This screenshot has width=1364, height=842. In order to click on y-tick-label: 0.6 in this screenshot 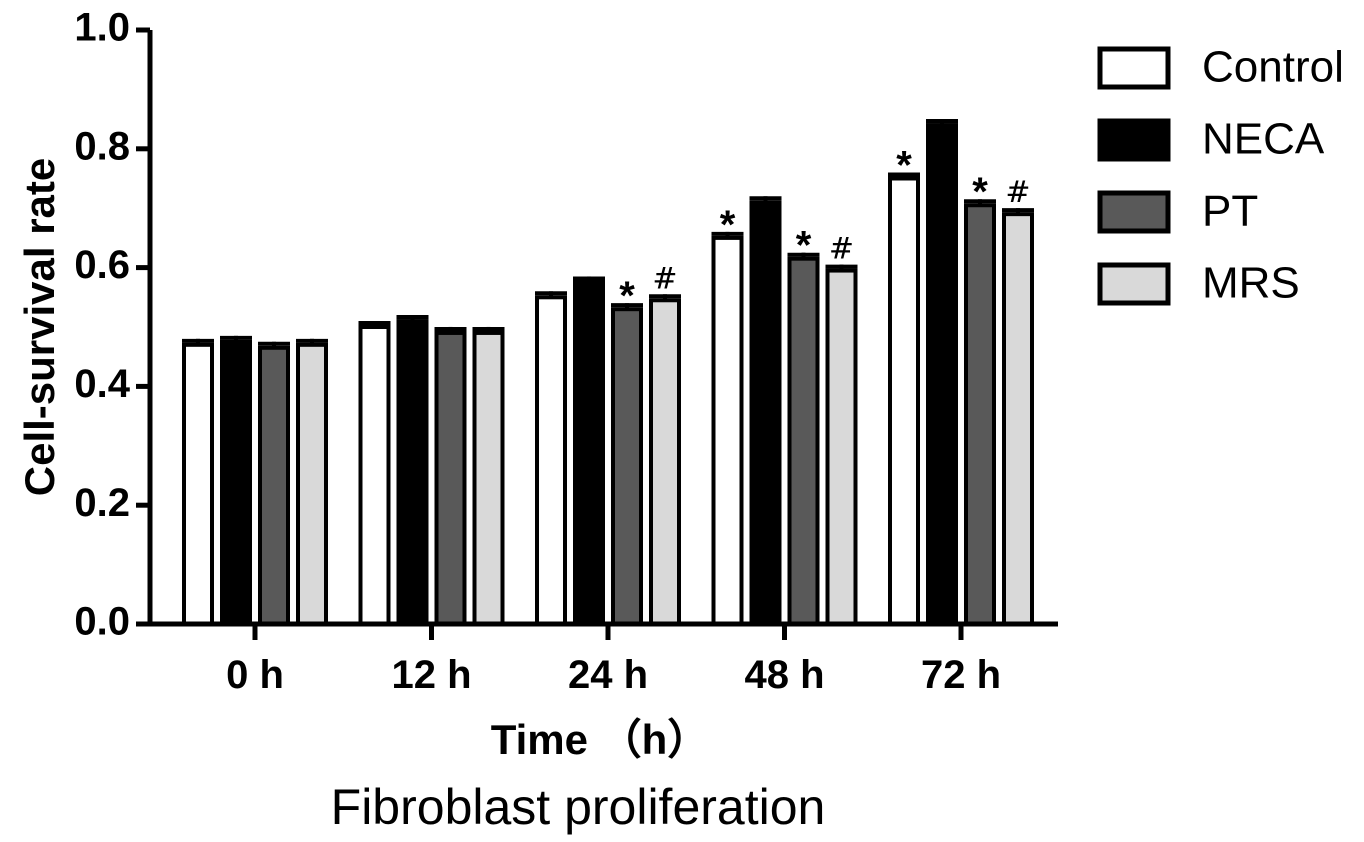, I will do `click(102, 265)`.